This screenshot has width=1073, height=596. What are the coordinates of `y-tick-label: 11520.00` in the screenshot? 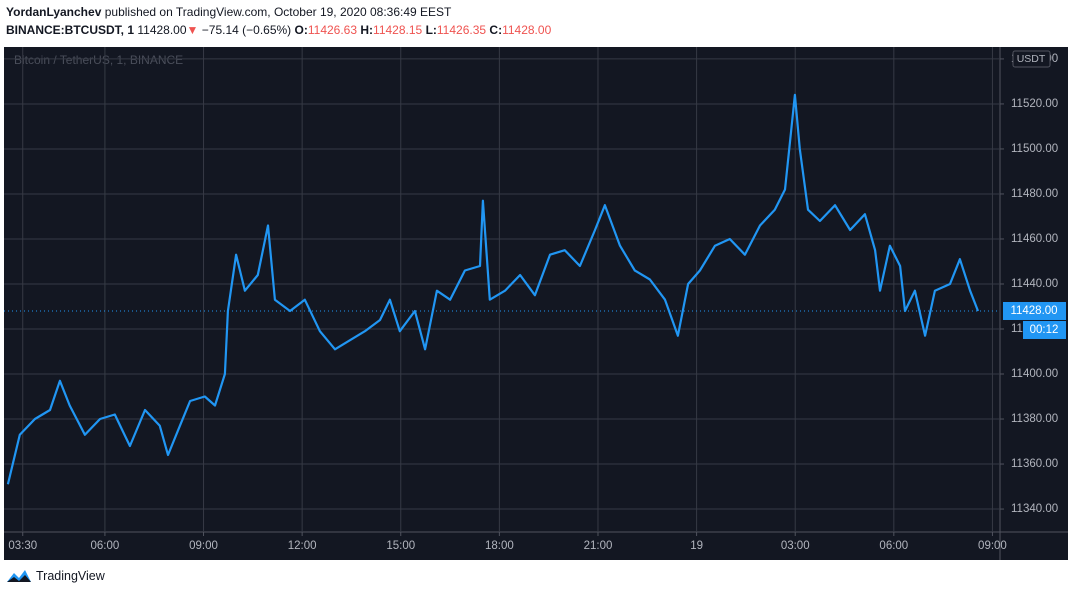 It's located at (1034, 104).